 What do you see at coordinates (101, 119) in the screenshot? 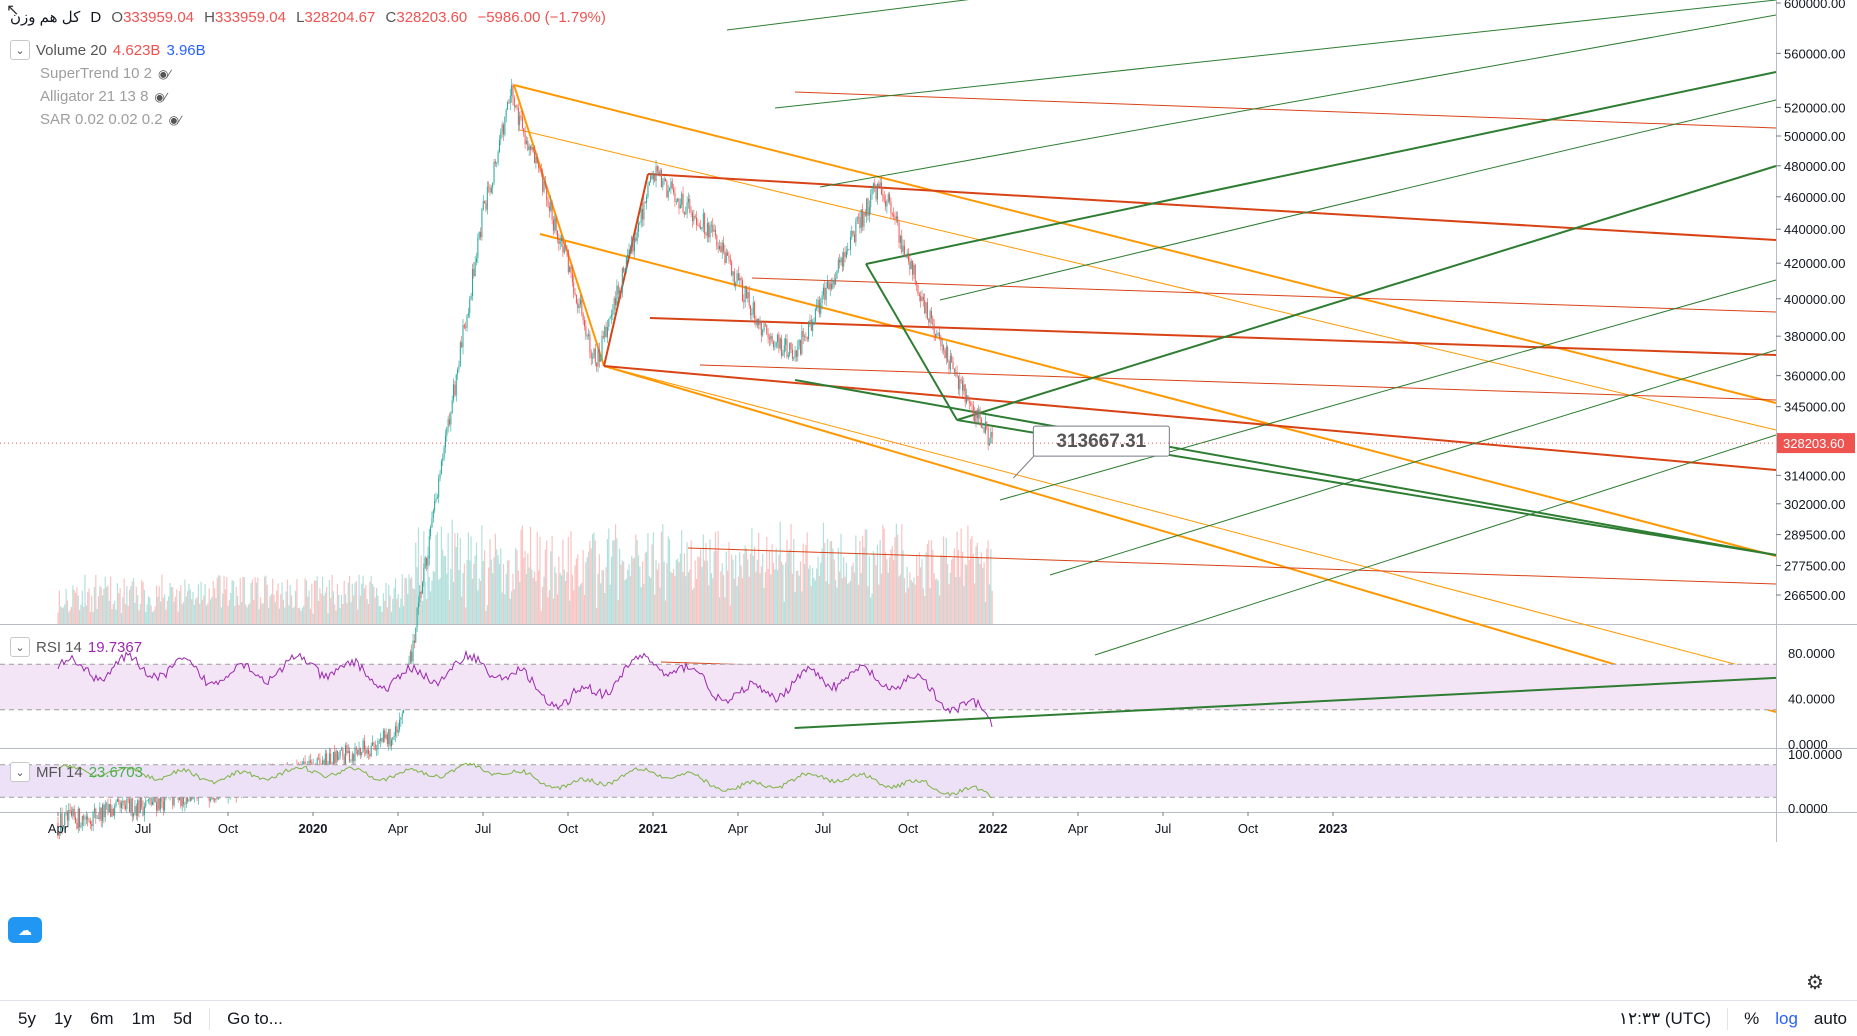
I see `sar-label: SAR 0.02 0.02 0.2` at bounding box center [101, 119].